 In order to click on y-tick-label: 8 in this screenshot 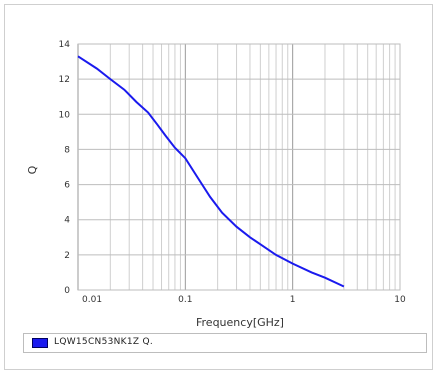, I will do `click(67, 150)`.